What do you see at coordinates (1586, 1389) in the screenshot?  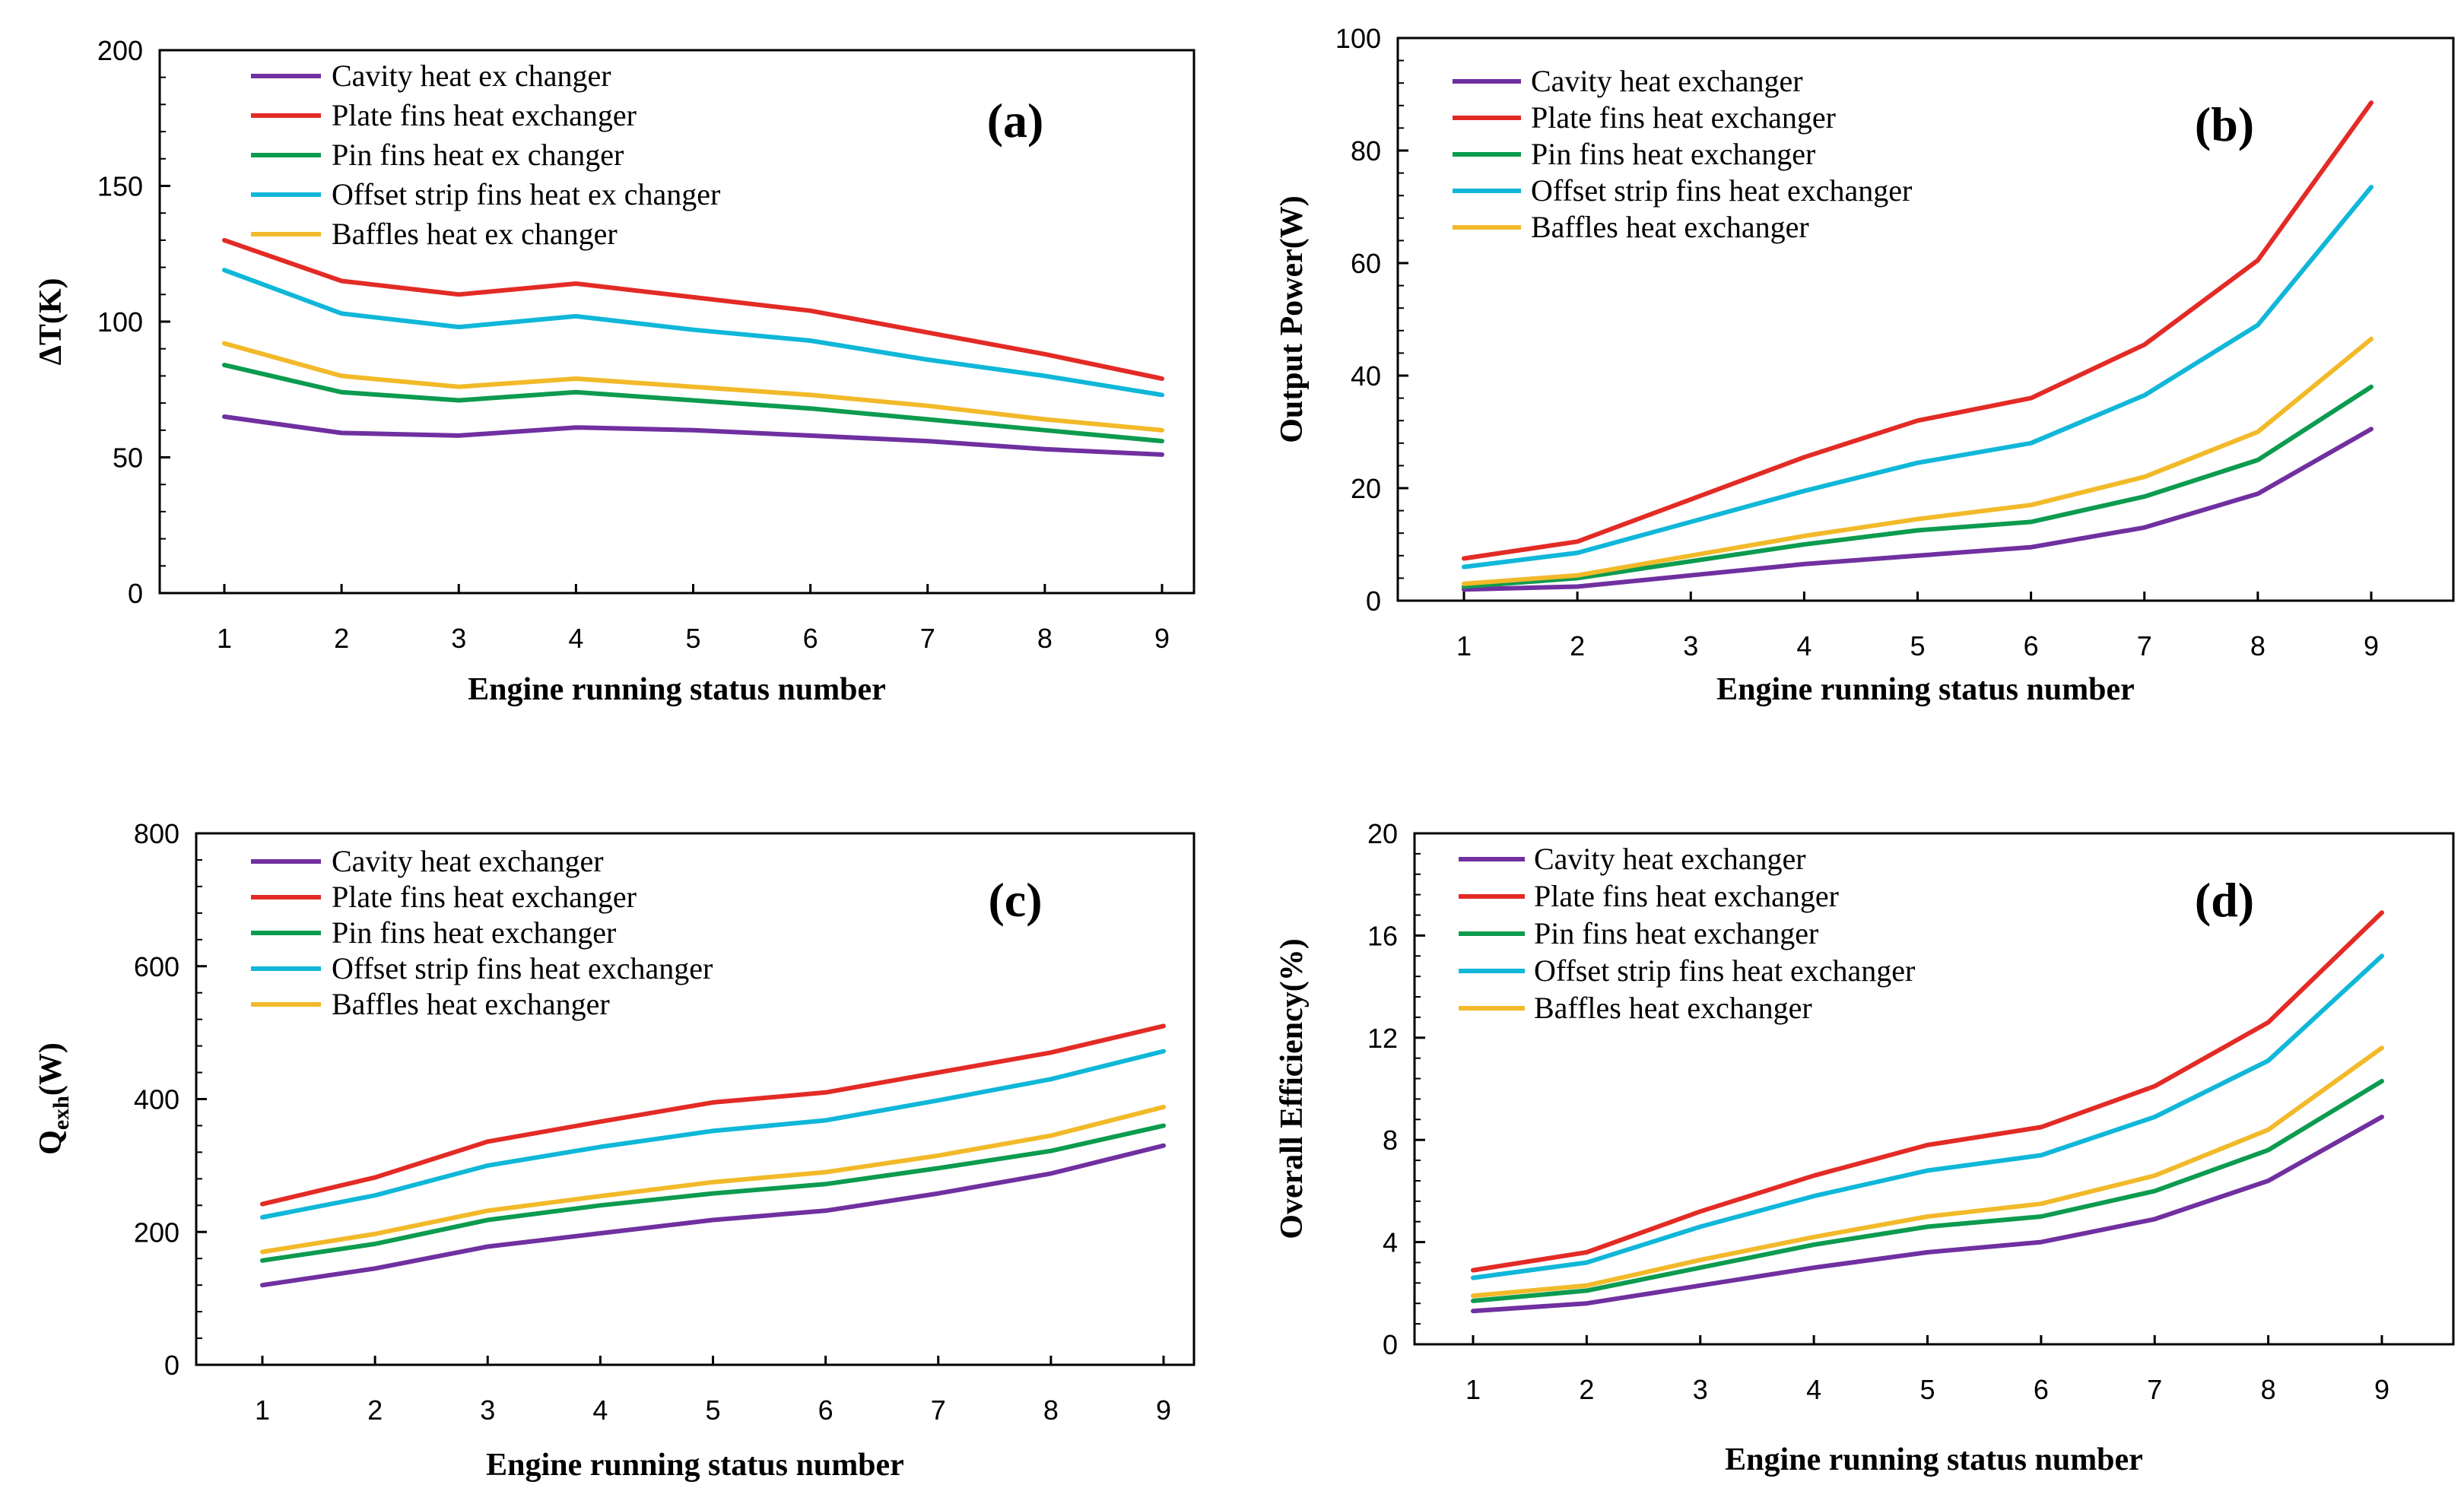 I see `x-tick-label-d: 2` at bounding box center [1586, 1389].